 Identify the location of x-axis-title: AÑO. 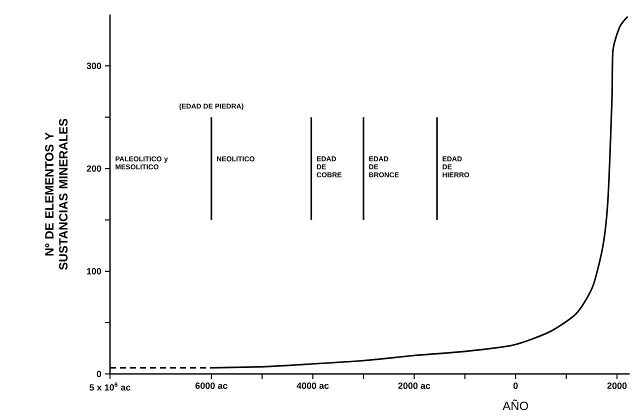
(515, 405).